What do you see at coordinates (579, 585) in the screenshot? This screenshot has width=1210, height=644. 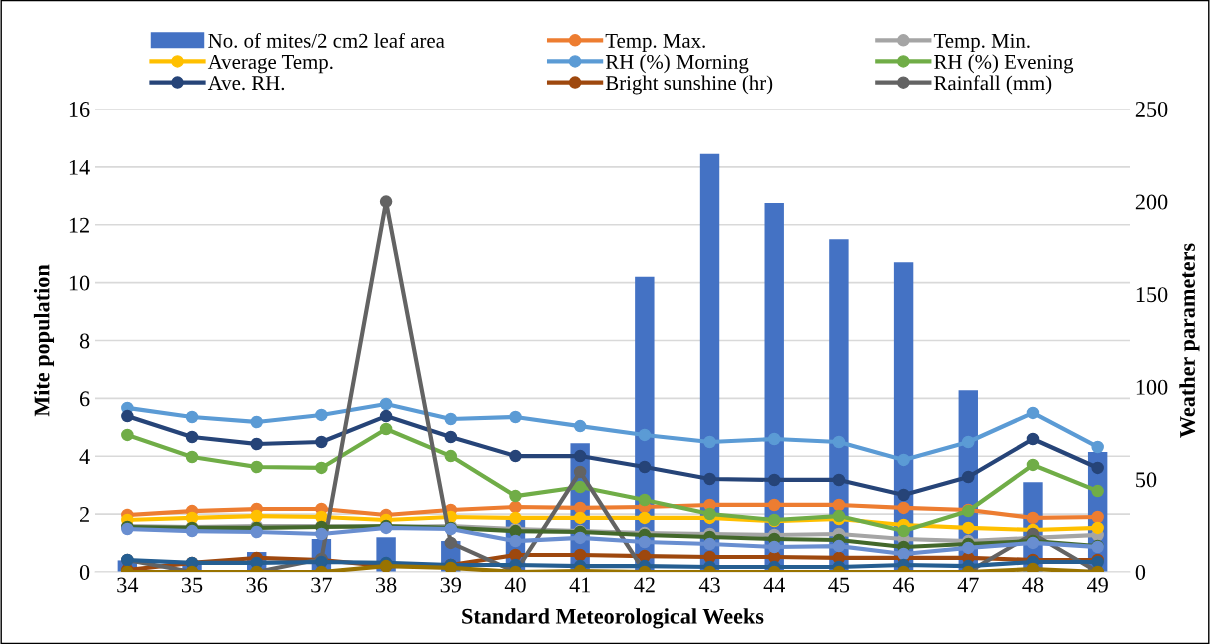 I see `x-tick-label: 41` at bounding box center [579, 585].